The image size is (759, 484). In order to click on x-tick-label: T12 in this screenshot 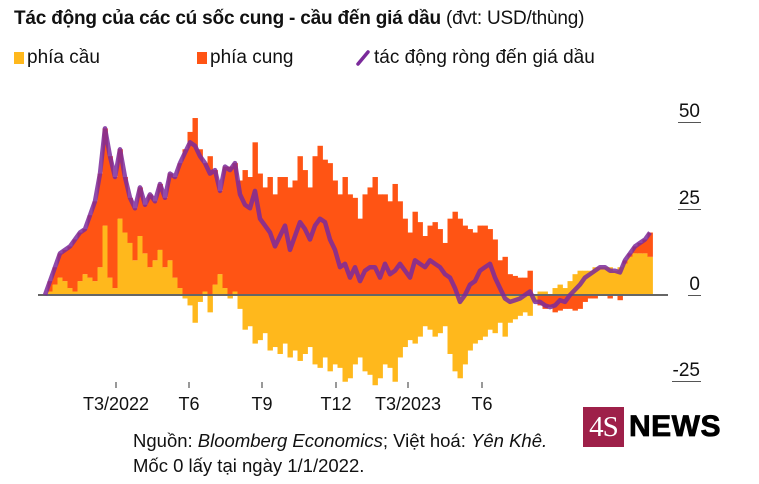, I will do `click(336, 404)`.